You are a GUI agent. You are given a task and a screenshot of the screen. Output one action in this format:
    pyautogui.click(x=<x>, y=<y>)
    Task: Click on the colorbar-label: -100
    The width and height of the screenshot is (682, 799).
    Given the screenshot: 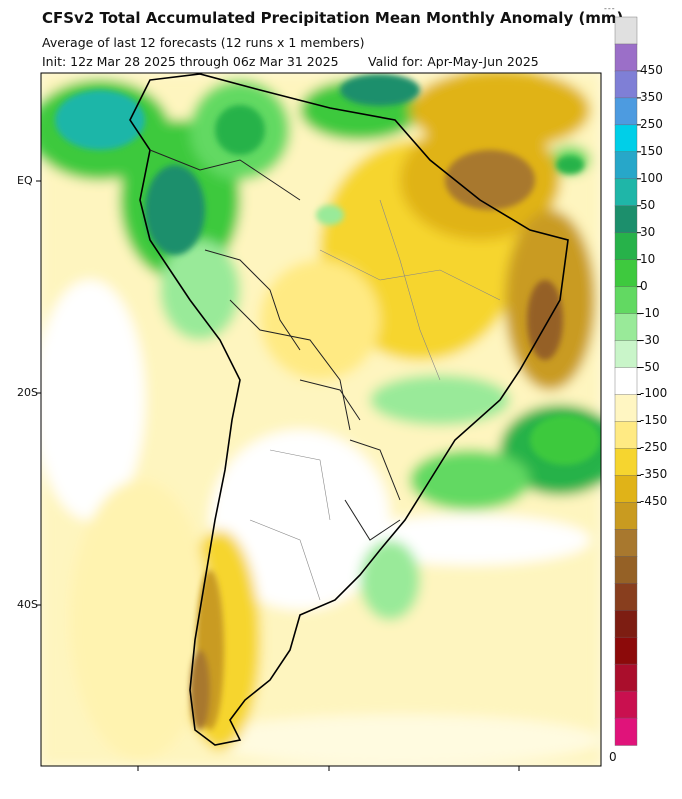 What is the action you would take?
    pyautogui.click(x=654, y=393)
    